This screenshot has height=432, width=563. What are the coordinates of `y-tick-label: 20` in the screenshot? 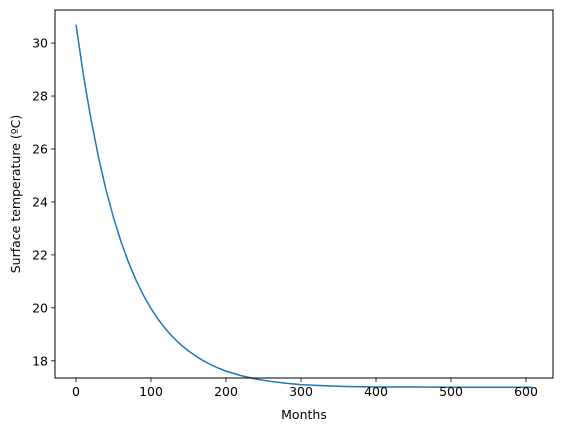 It's located at (40, 307).